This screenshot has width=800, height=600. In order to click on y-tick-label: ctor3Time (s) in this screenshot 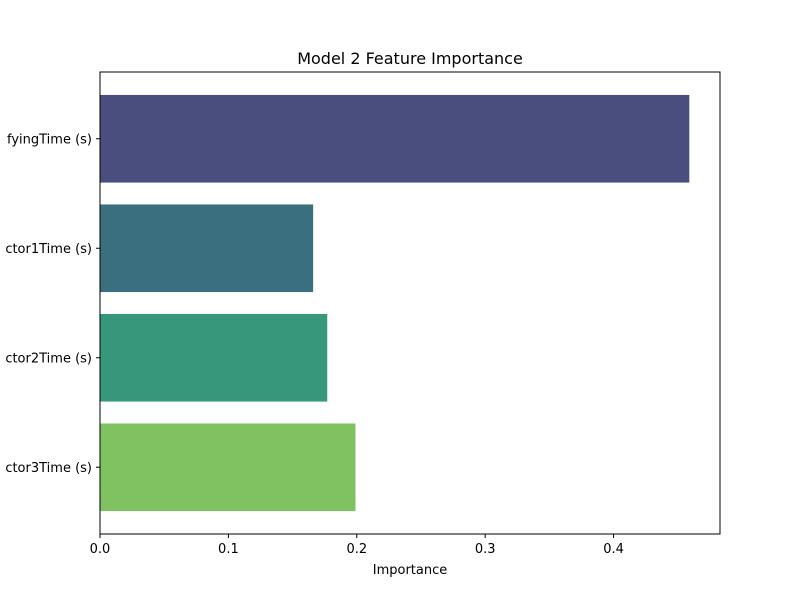, I will do `click(48, 468)`.